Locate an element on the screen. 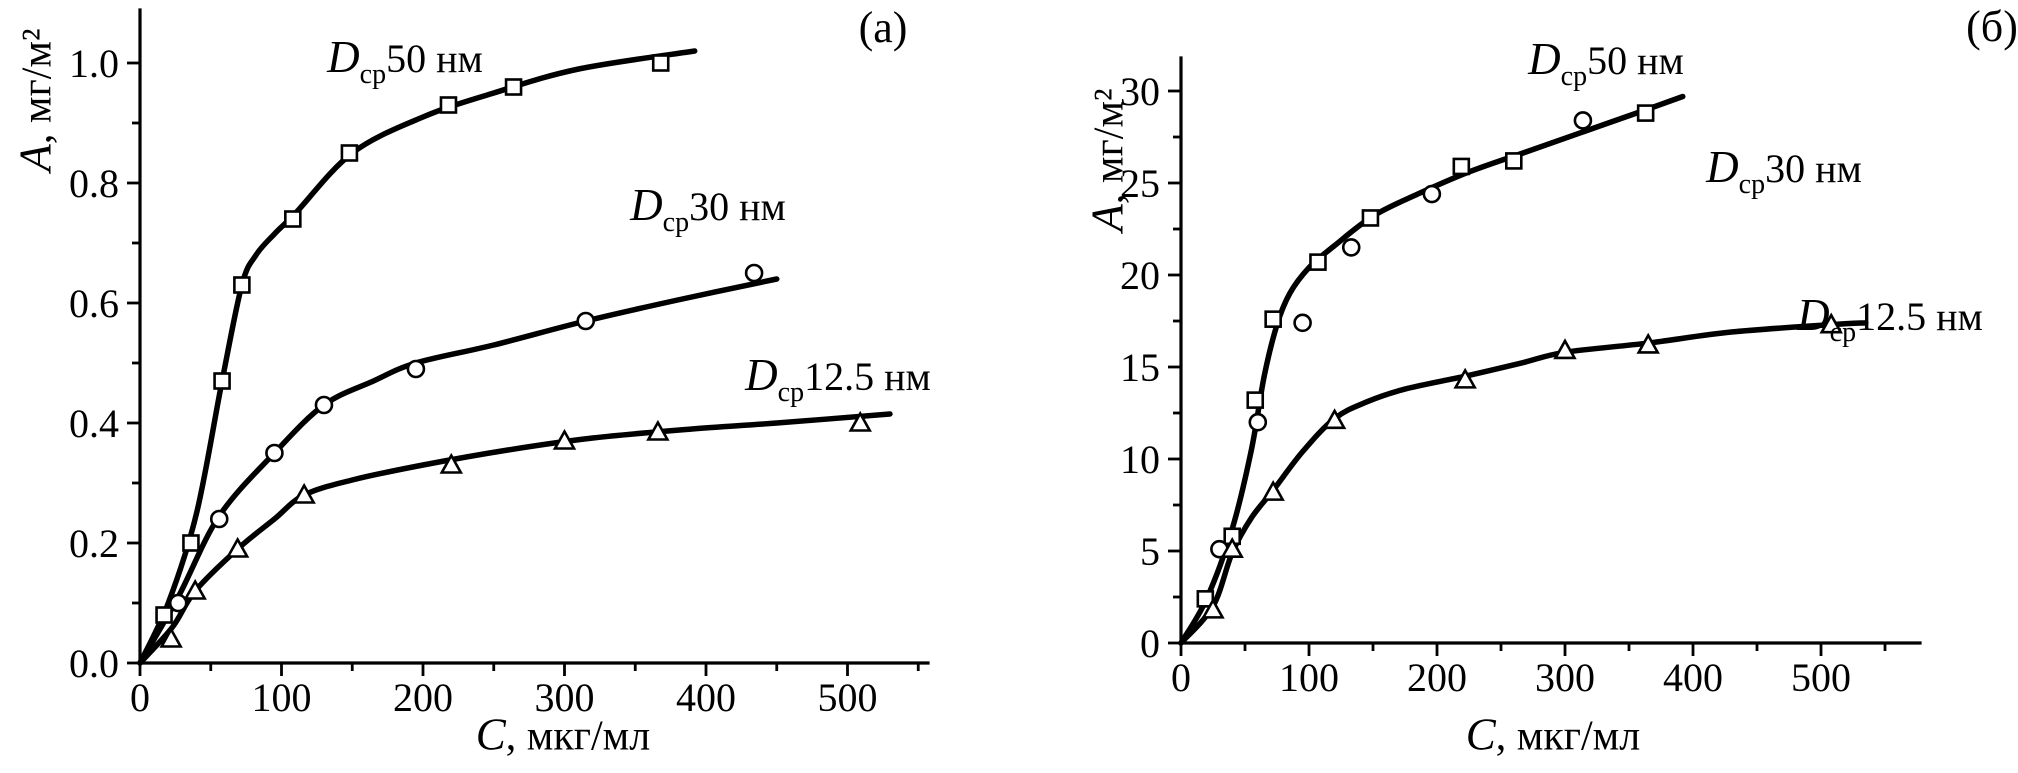 This screenshot has width=2018, height=773. panel-b-series-label-12.5nm: Dср12.5 нм is located at coordinates (1890, 319).